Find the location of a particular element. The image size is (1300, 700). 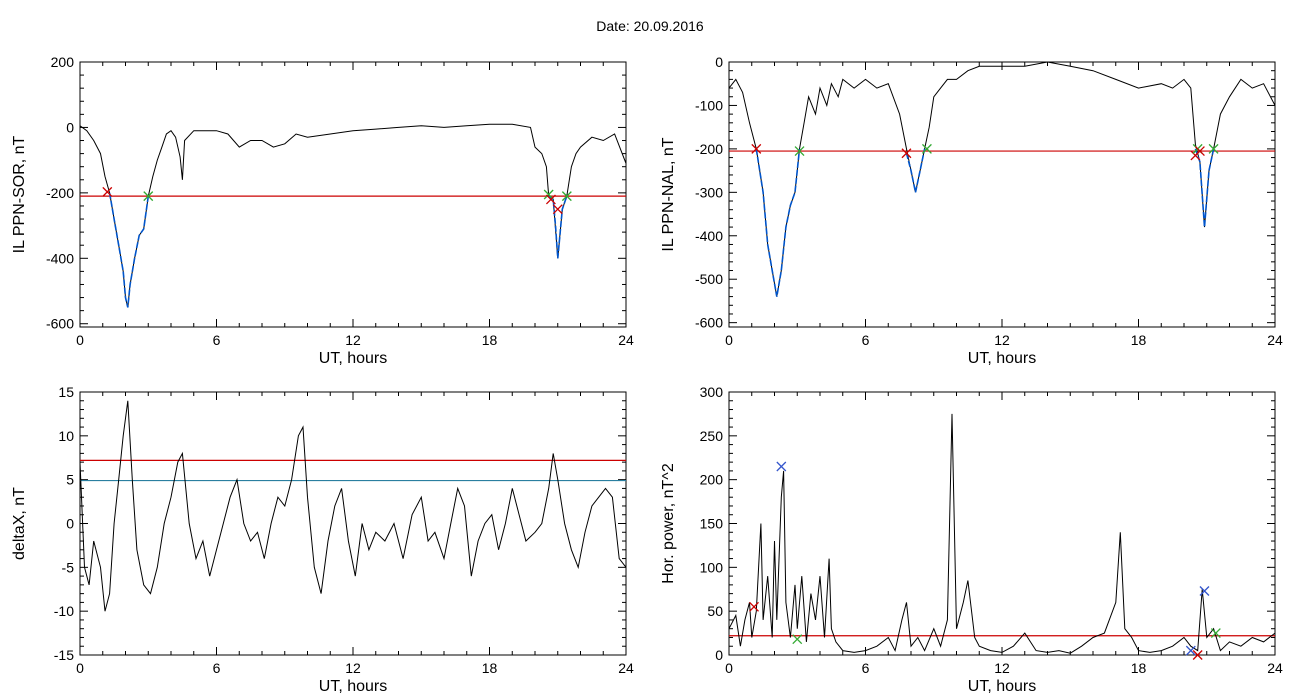

page-title: Date: 20.09.2016 is located at coordinates (650, 26).